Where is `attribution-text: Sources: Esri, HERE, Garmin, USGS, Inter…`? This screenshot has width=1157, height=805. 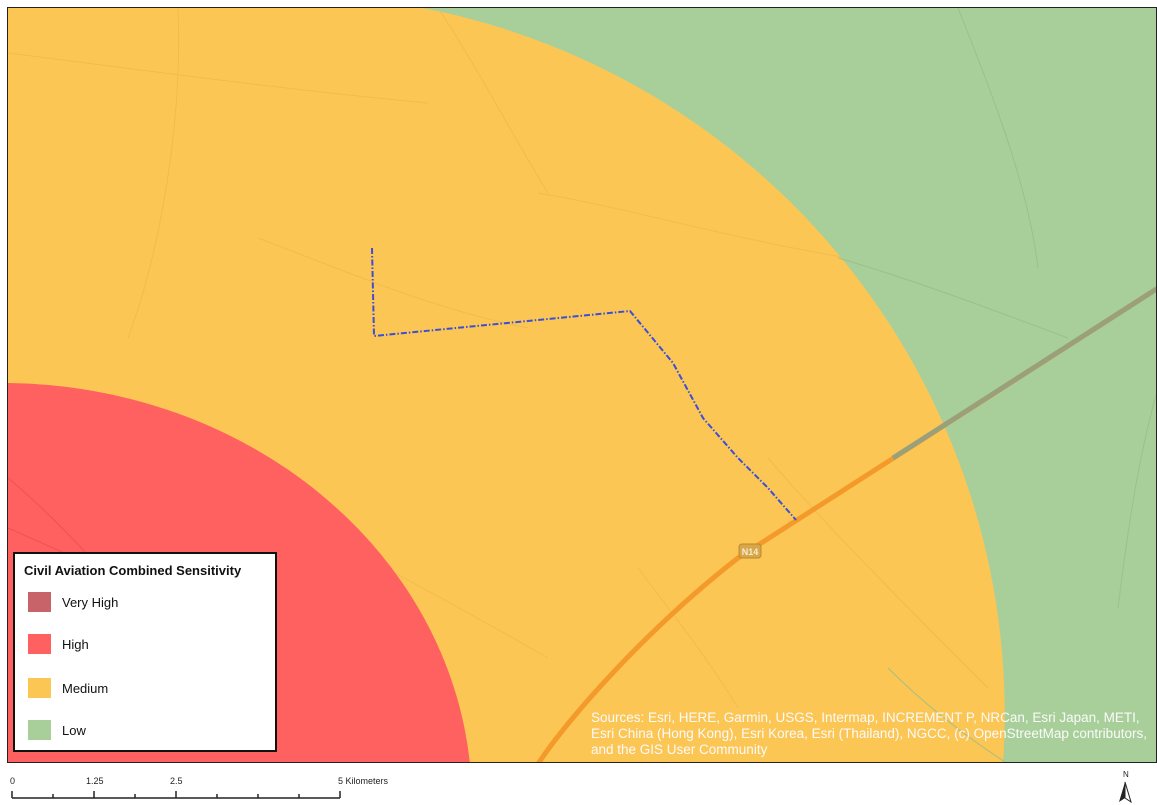 attribution-text: Sources: Esri, HERE, Garmin, USGS, Inter… is located at coordinates (869, 733).